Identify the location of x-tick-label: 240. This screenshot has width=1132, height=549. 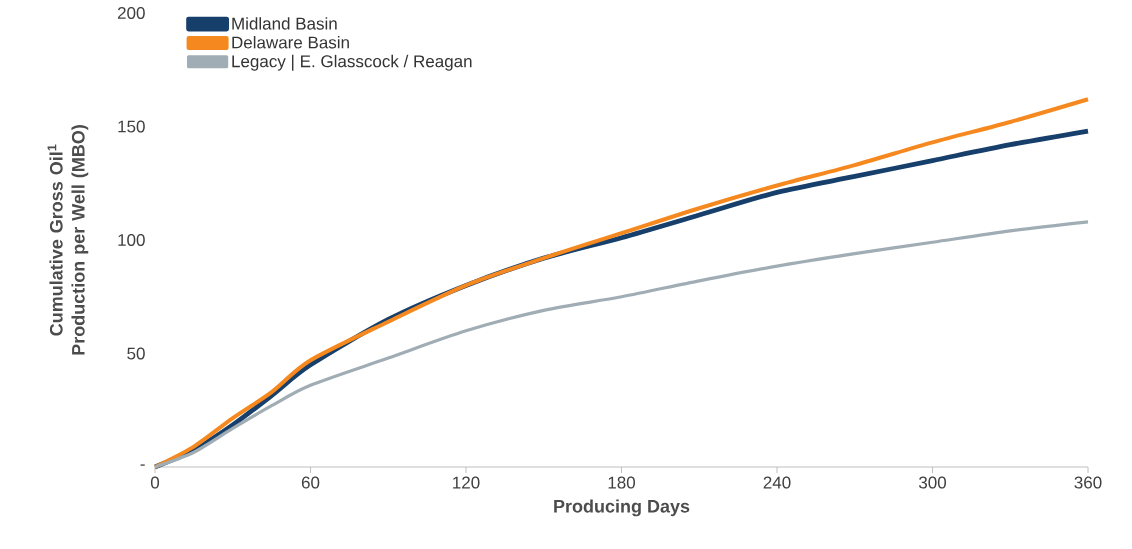
(777, 482).